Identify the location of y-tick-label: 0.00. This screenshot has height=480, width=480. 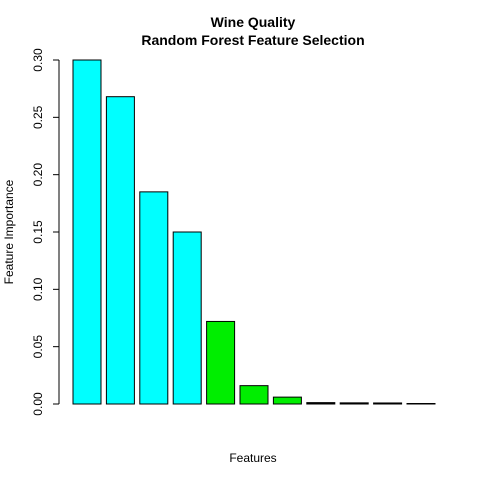
(38, 404).